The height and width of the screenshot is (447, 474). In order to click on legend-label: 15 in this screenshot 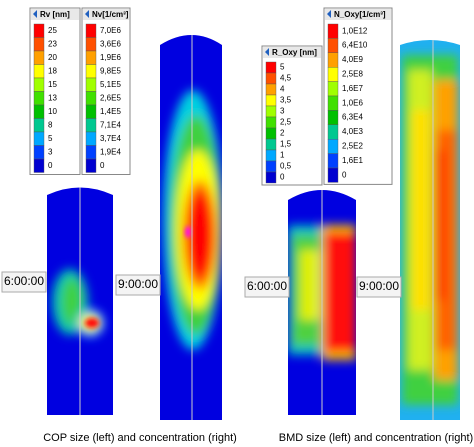, I will do `click(52, 84)`.